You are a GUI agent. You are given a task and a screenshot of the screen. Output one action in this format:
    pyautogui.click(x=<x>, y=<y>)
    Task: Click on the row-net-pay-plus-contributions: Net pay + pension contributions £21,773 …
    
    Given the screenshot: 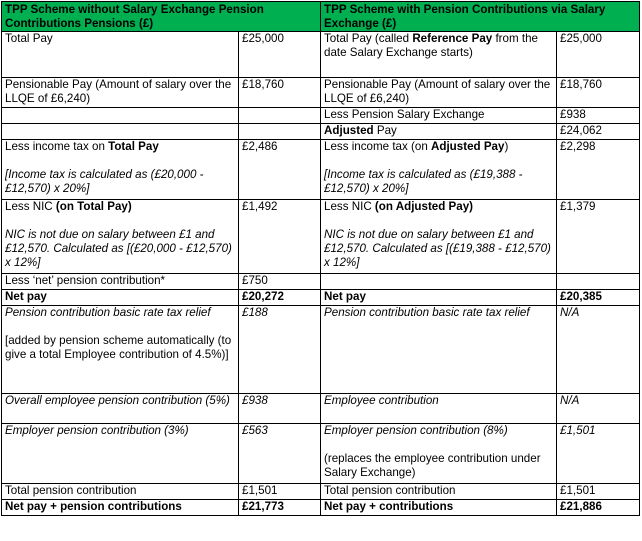 What is the action you would take?
    pyautogui.click(x=321, y=507)
    